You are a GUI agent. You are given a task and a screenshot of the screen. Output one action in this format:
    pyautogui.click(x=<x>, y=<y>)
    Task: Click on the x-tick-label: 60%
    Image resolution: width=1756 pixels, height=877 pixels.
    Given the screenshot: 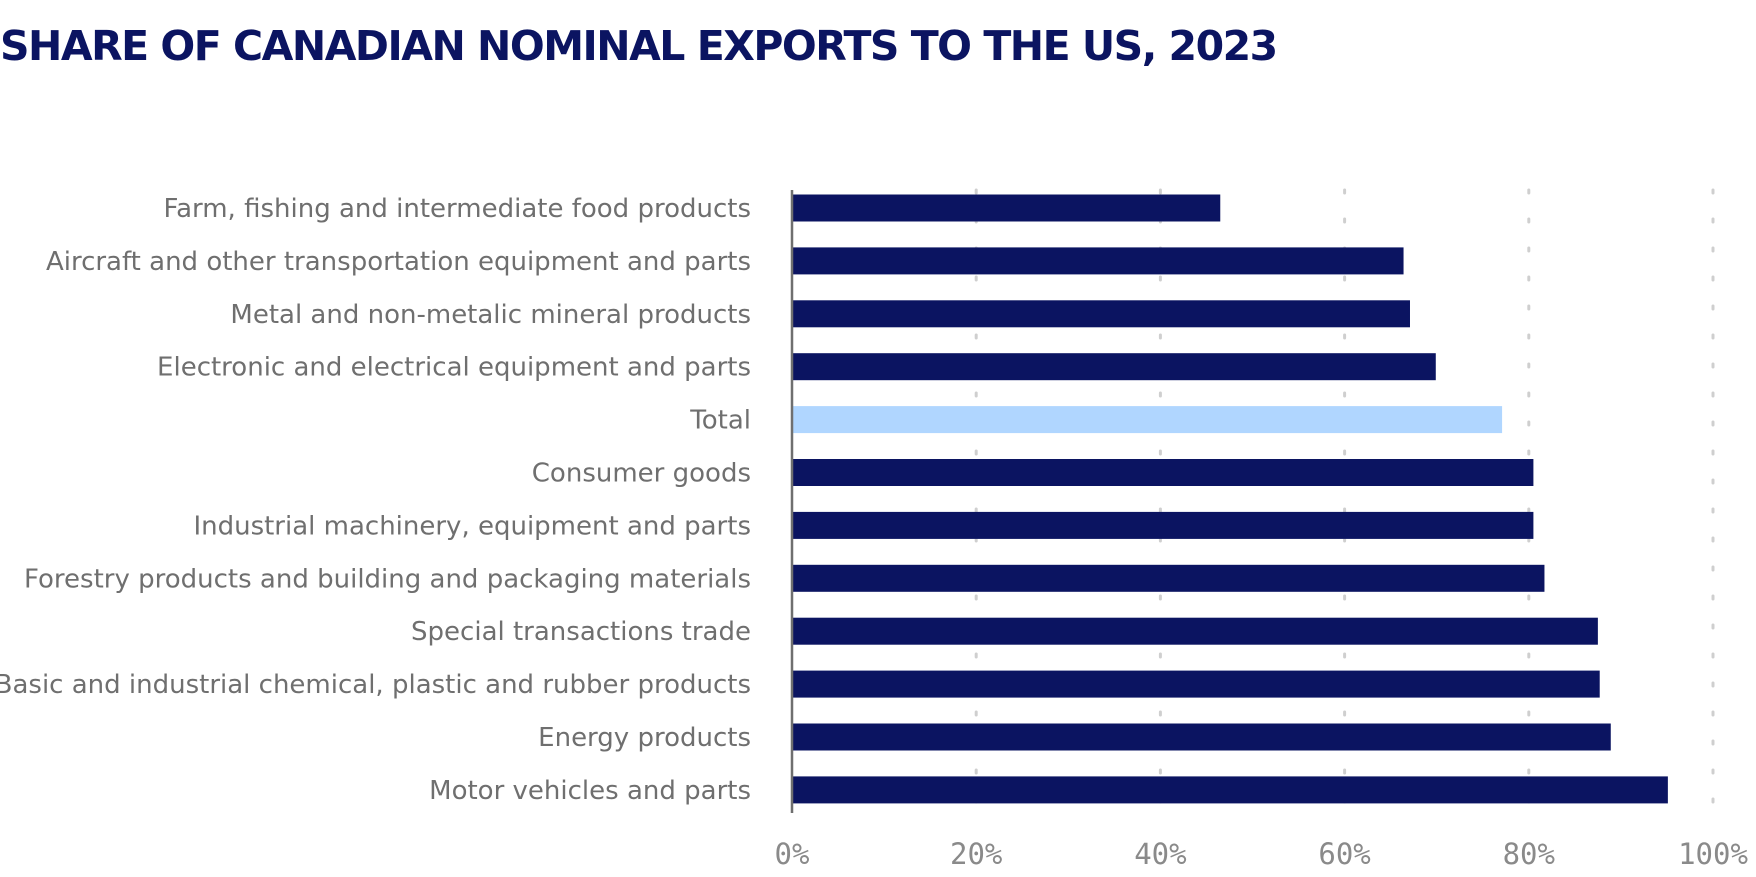 What is the action you would take?
    pyautogui.click(x=1344, y=854)
    